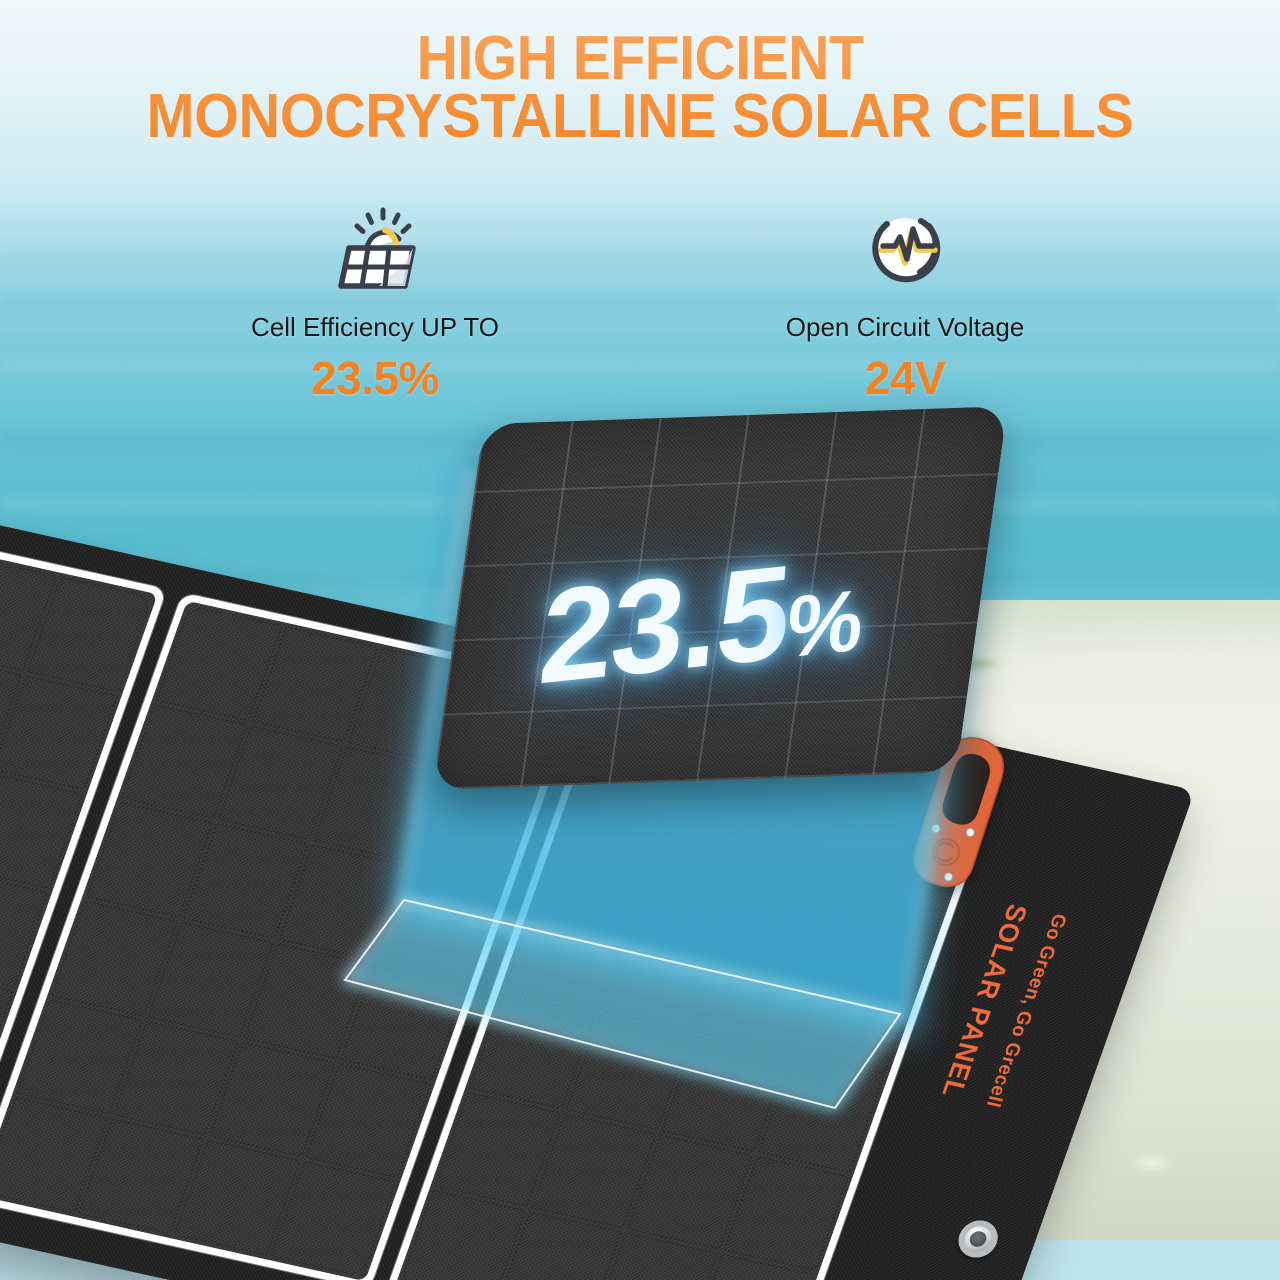 This screenshot has height=1280, width=1280. What do you see at coordinates (375, 248) in the screenshot?
I see `solar-panel-sun-icon` at bounding box center [375, 248].